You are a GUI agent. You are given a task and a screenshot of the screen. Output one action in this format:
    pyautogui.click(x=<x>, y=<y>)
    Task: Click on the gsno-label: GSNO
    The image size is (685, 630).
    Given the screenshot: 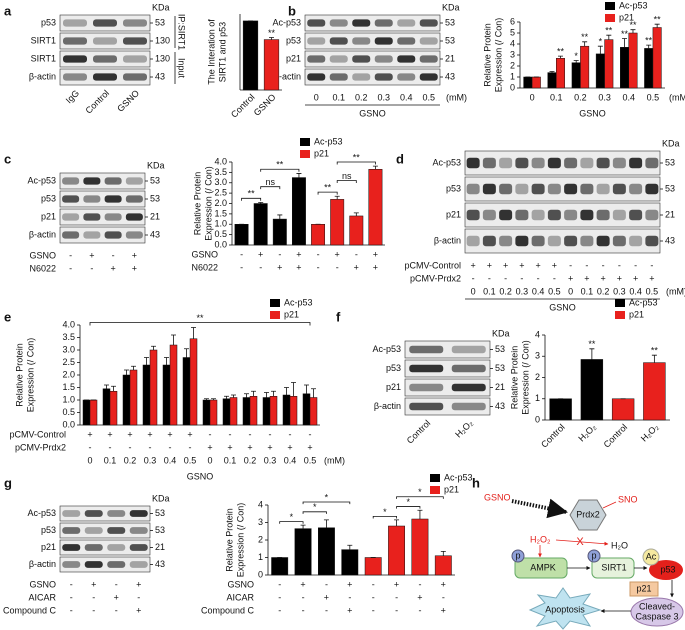 What is the action you would take?
    pyautogui.click(x=497, y=497)
    